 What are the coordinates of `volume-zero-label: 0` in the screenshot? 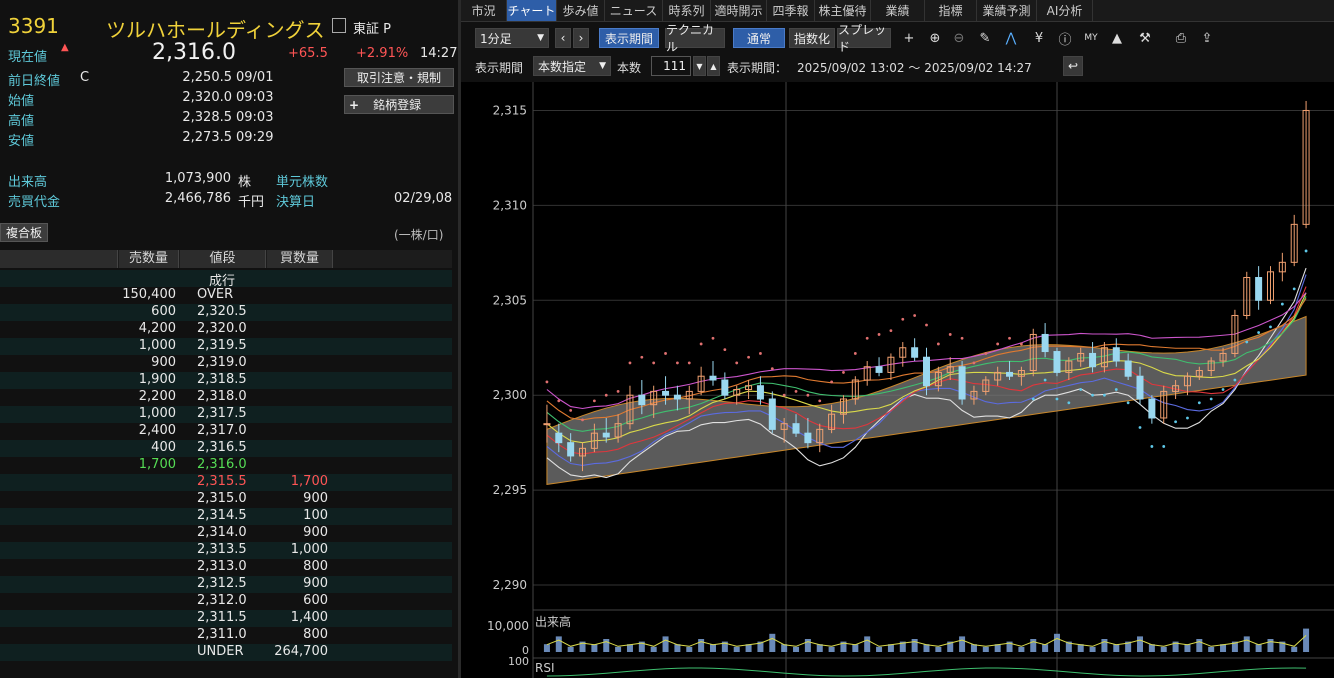 It's located at (525, 650).